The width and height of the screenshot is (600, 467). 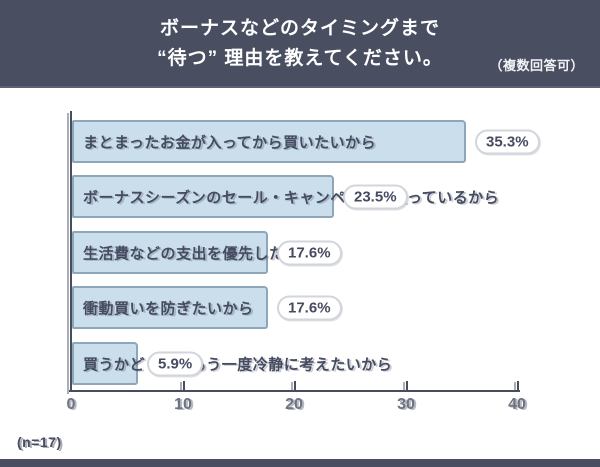 What do you see at coordinates (230, 142) in the screenshot?
I see `bar-category-label: まとまったお金が入ってから買いたいから` at bounding box center [230, 142].